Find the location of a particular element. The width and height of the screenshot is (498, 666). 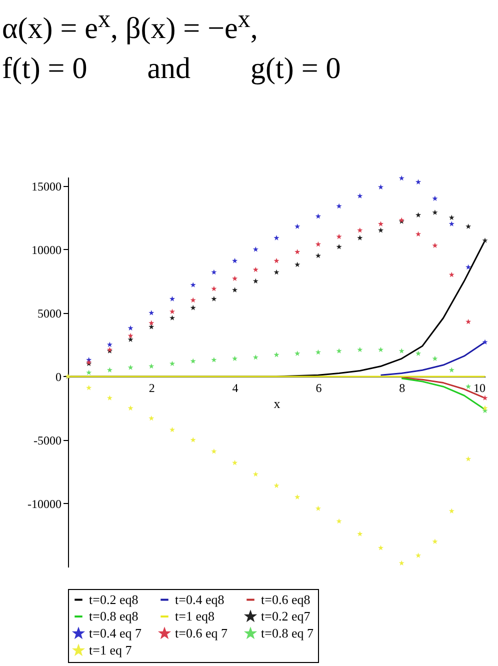

legend-label: t=0.8 eq8 is located at coordinates (113, 616).